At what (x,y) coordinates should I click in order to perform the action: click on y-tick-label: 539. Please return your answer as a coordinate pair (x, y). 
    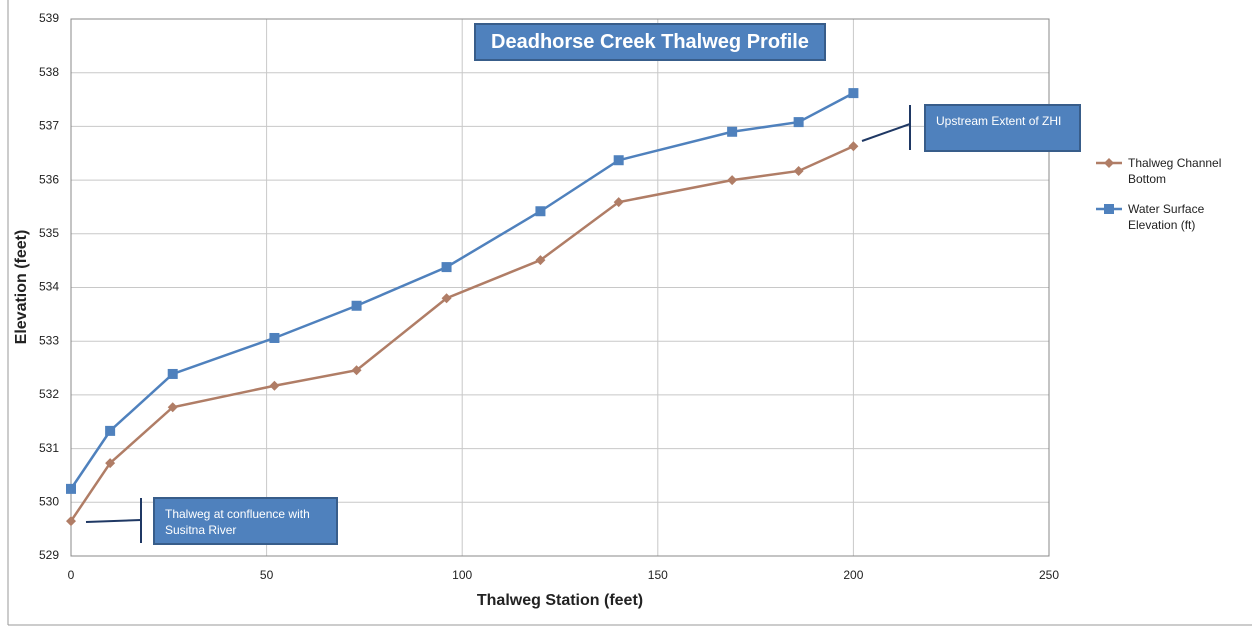
    Looking at the image, I should click on (49, 18).